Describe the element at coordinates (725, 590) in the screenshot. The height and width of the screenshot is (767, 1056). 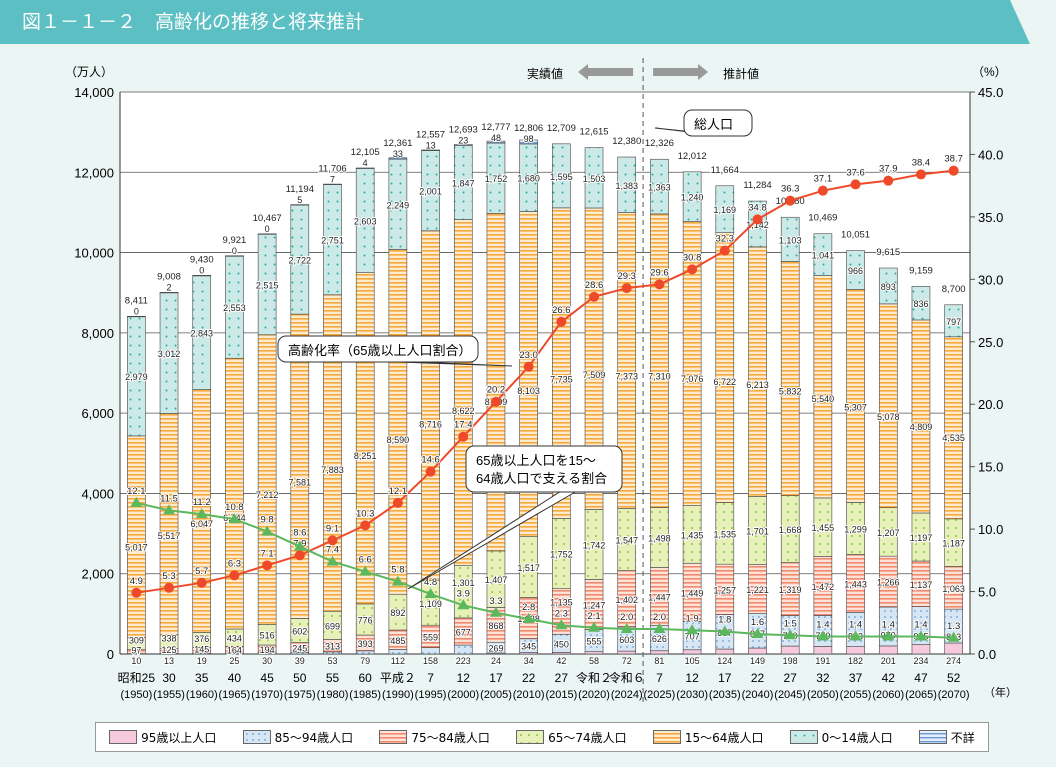
I see `segment-label: 1,257` at that location.